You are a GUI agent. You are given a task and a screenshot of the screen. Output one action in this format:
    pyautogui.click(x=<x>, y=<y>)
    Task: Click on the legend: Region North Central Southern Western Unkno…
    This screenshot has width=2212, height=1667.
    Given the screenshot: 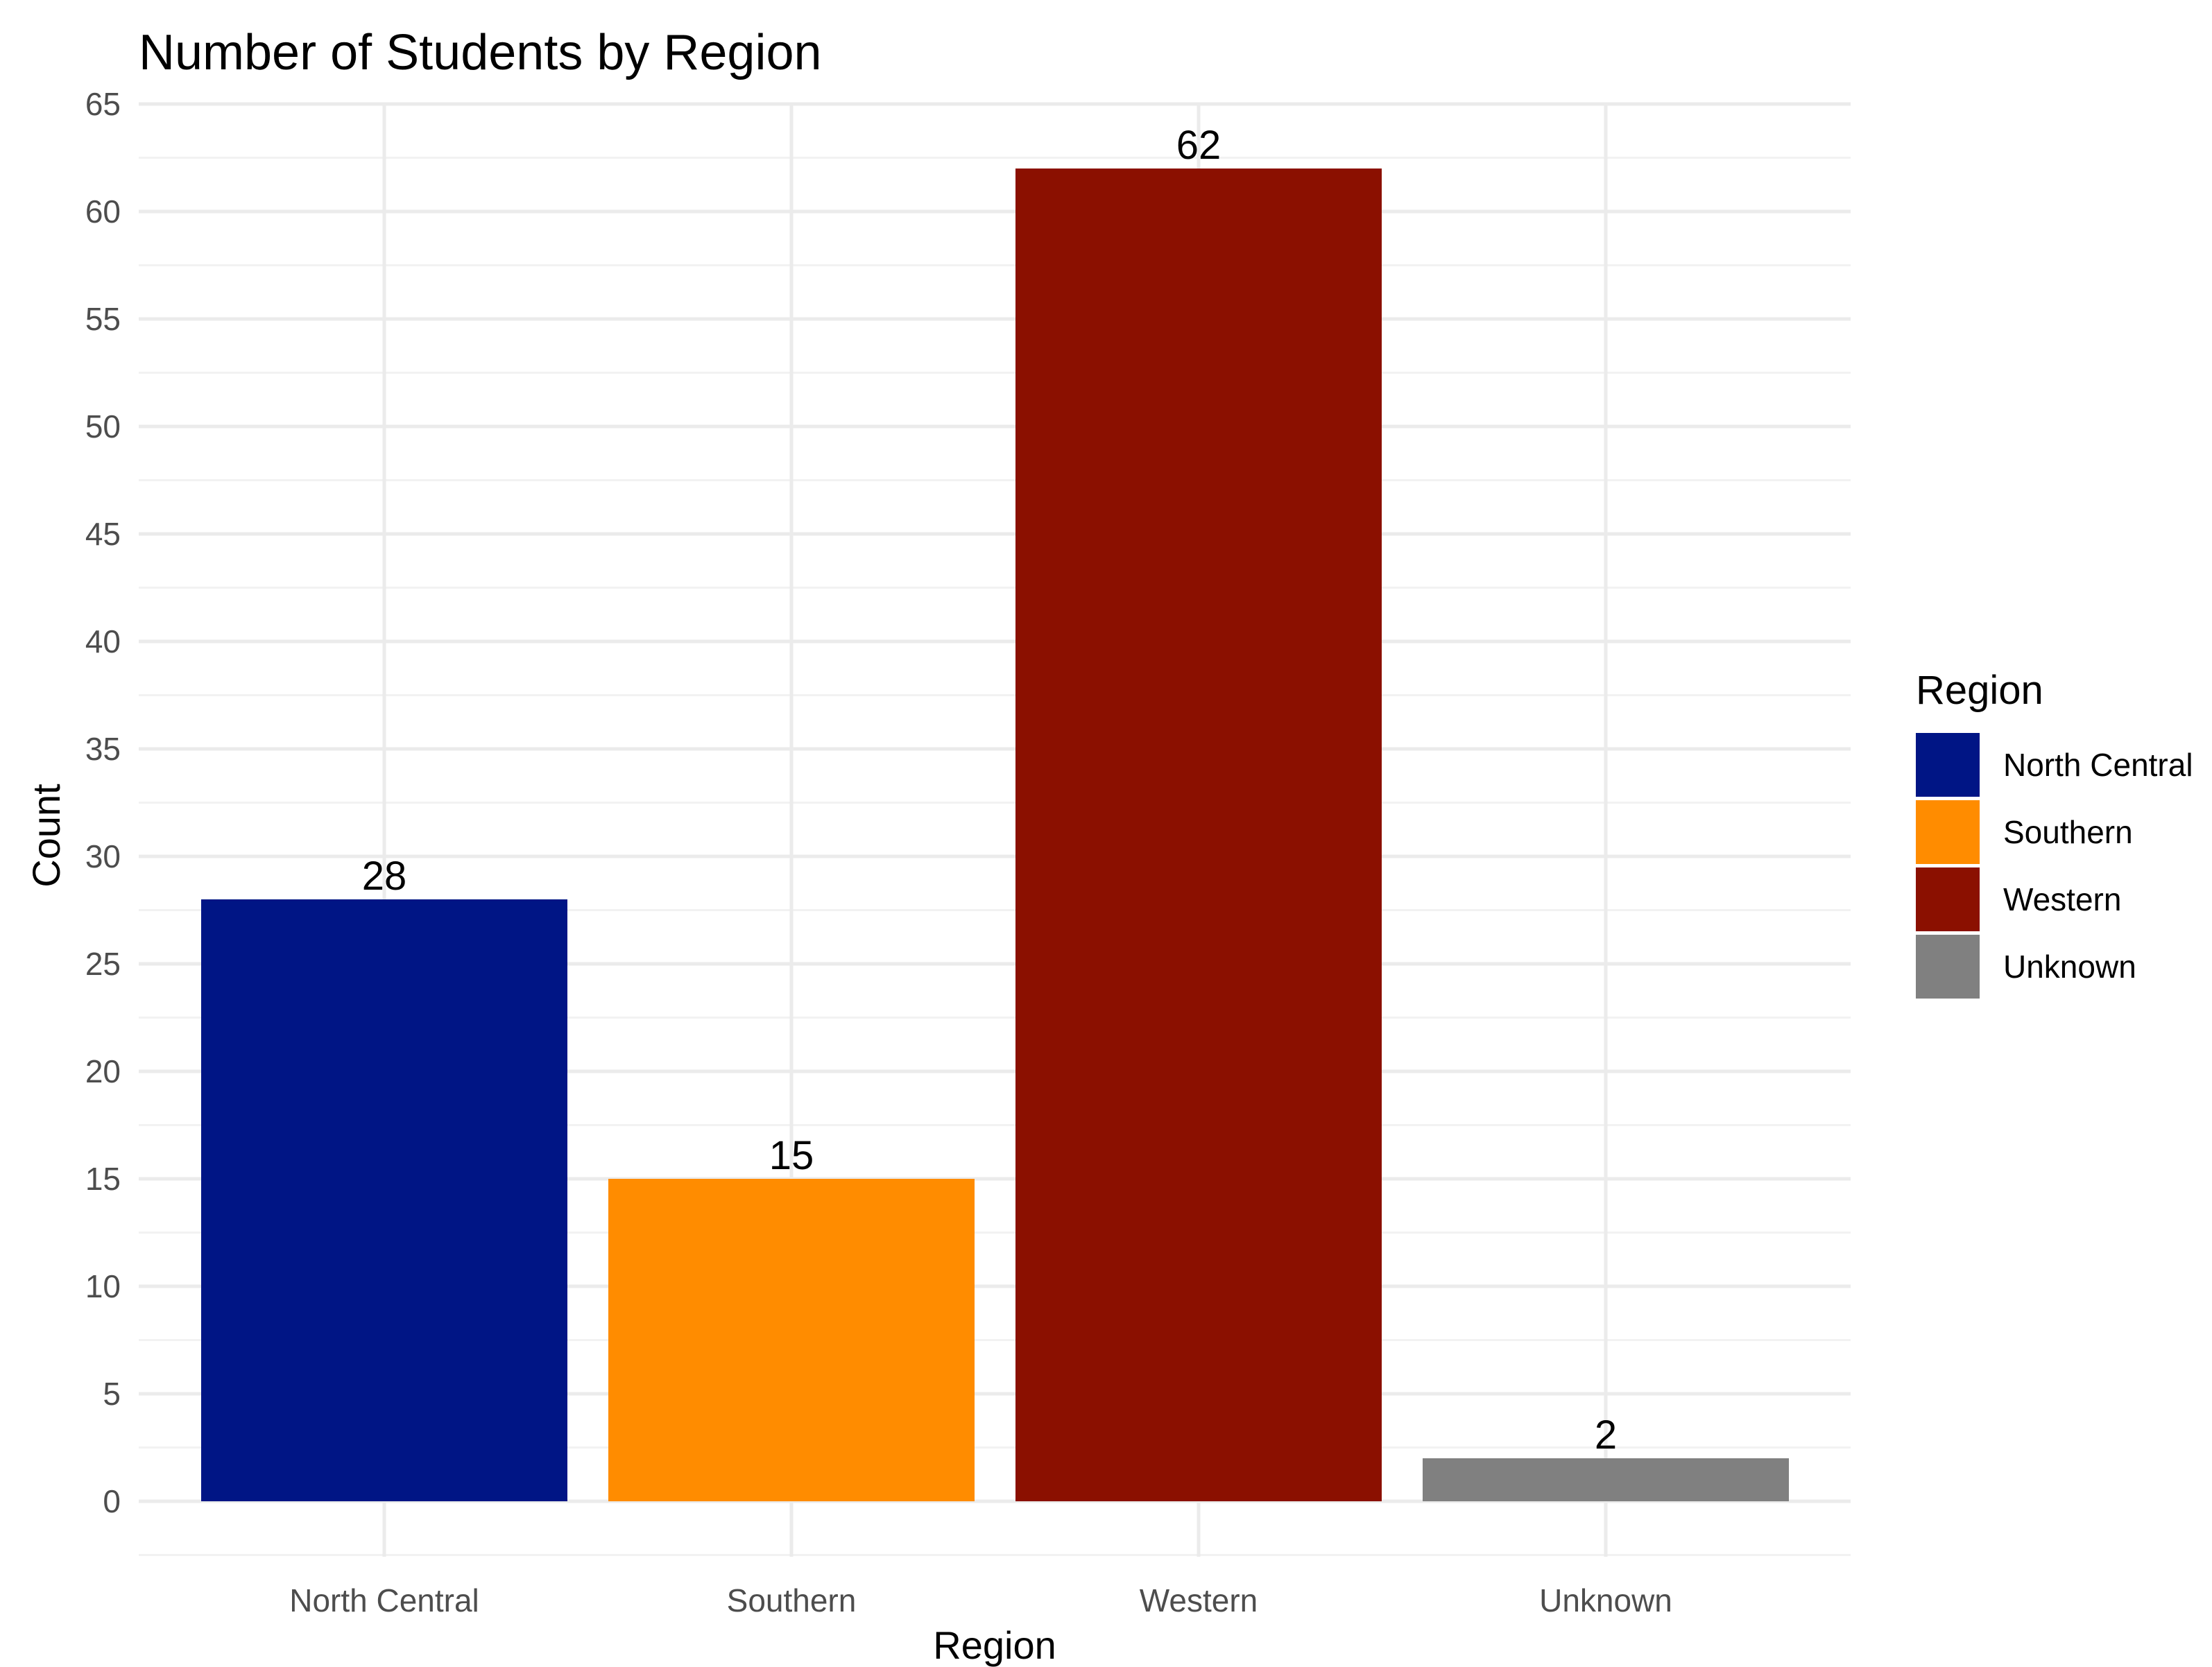 What is the action you would take?
    pyautogui.click(x=2054, y=834)
    